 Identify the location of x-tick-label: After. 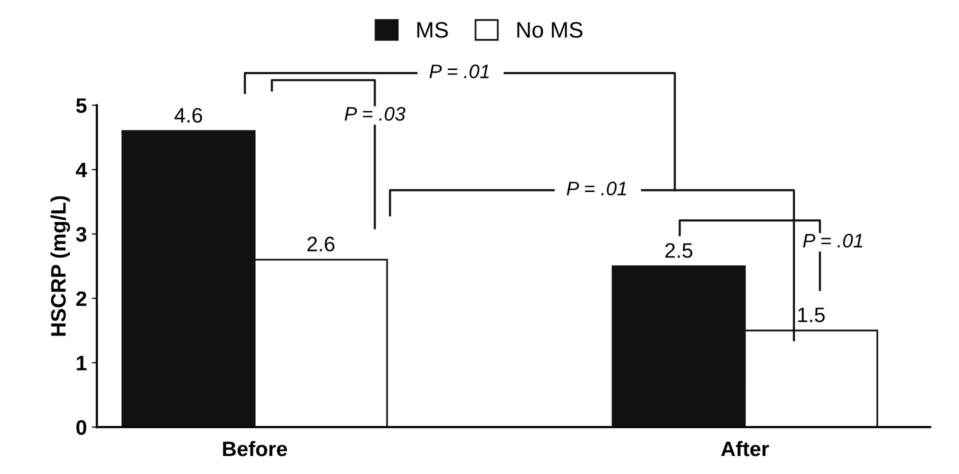
(745, 448).